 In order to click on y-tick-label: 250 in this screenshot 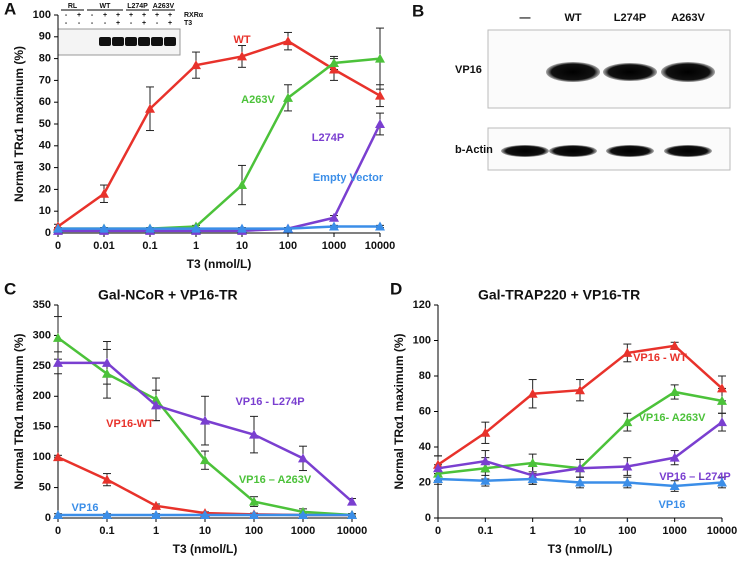, I will do `click(42, 366)`.